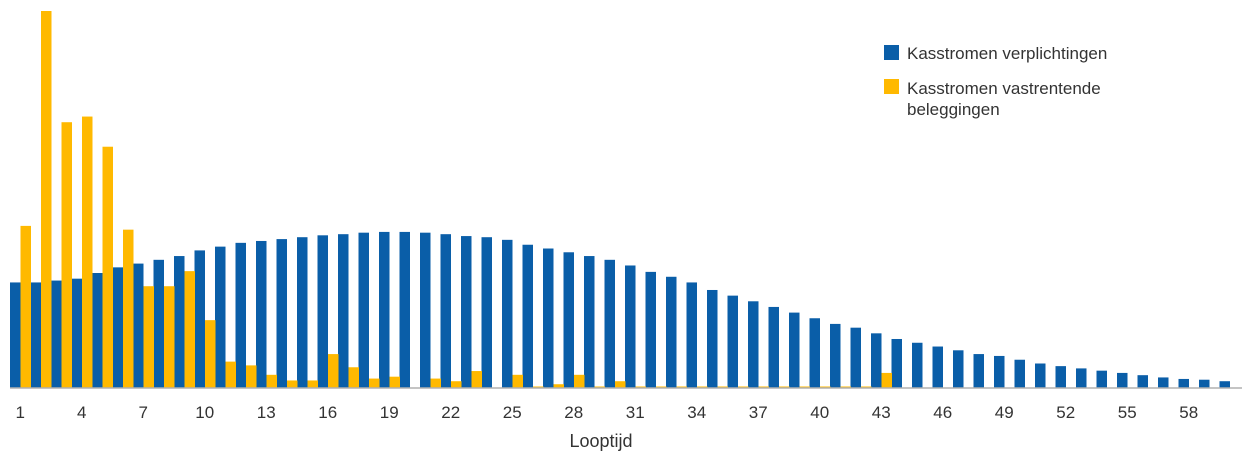  Describe the element at coordinates (1004, 412) in the screenshot. I see `x-tick-label-49: 49` at that location.